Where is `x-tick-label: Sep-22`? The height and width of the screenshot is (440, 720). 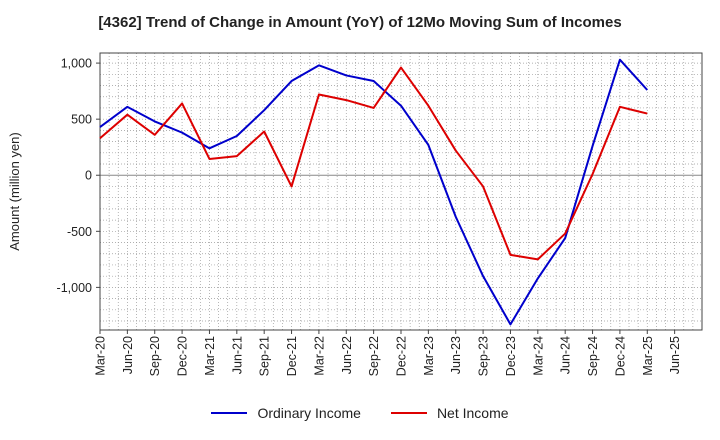
x-tick-label: Sep-22 is located at coordinates (374, 356).